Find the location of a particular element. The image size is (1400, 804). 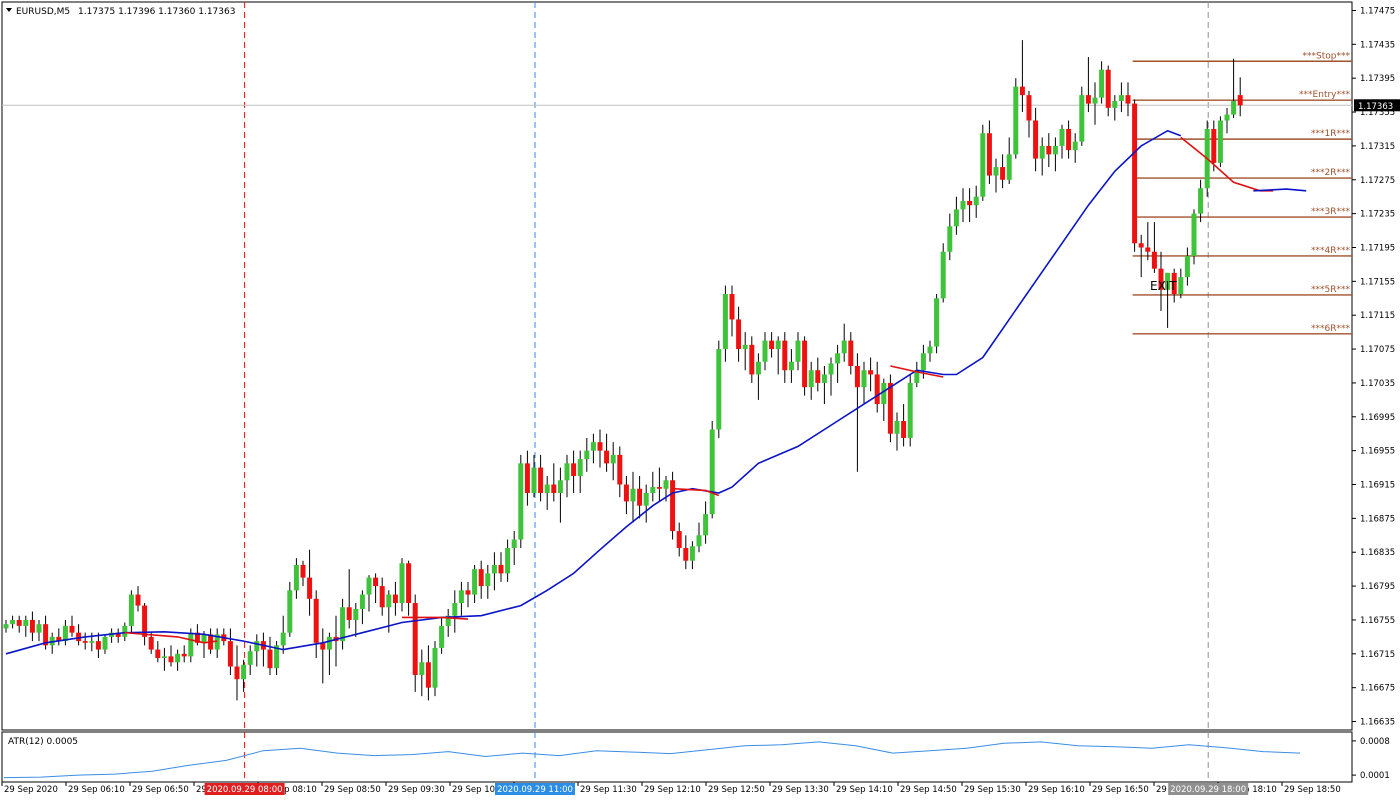

time-tick-label: 29 Sep 14:50 is located at coordinates (928, 790).